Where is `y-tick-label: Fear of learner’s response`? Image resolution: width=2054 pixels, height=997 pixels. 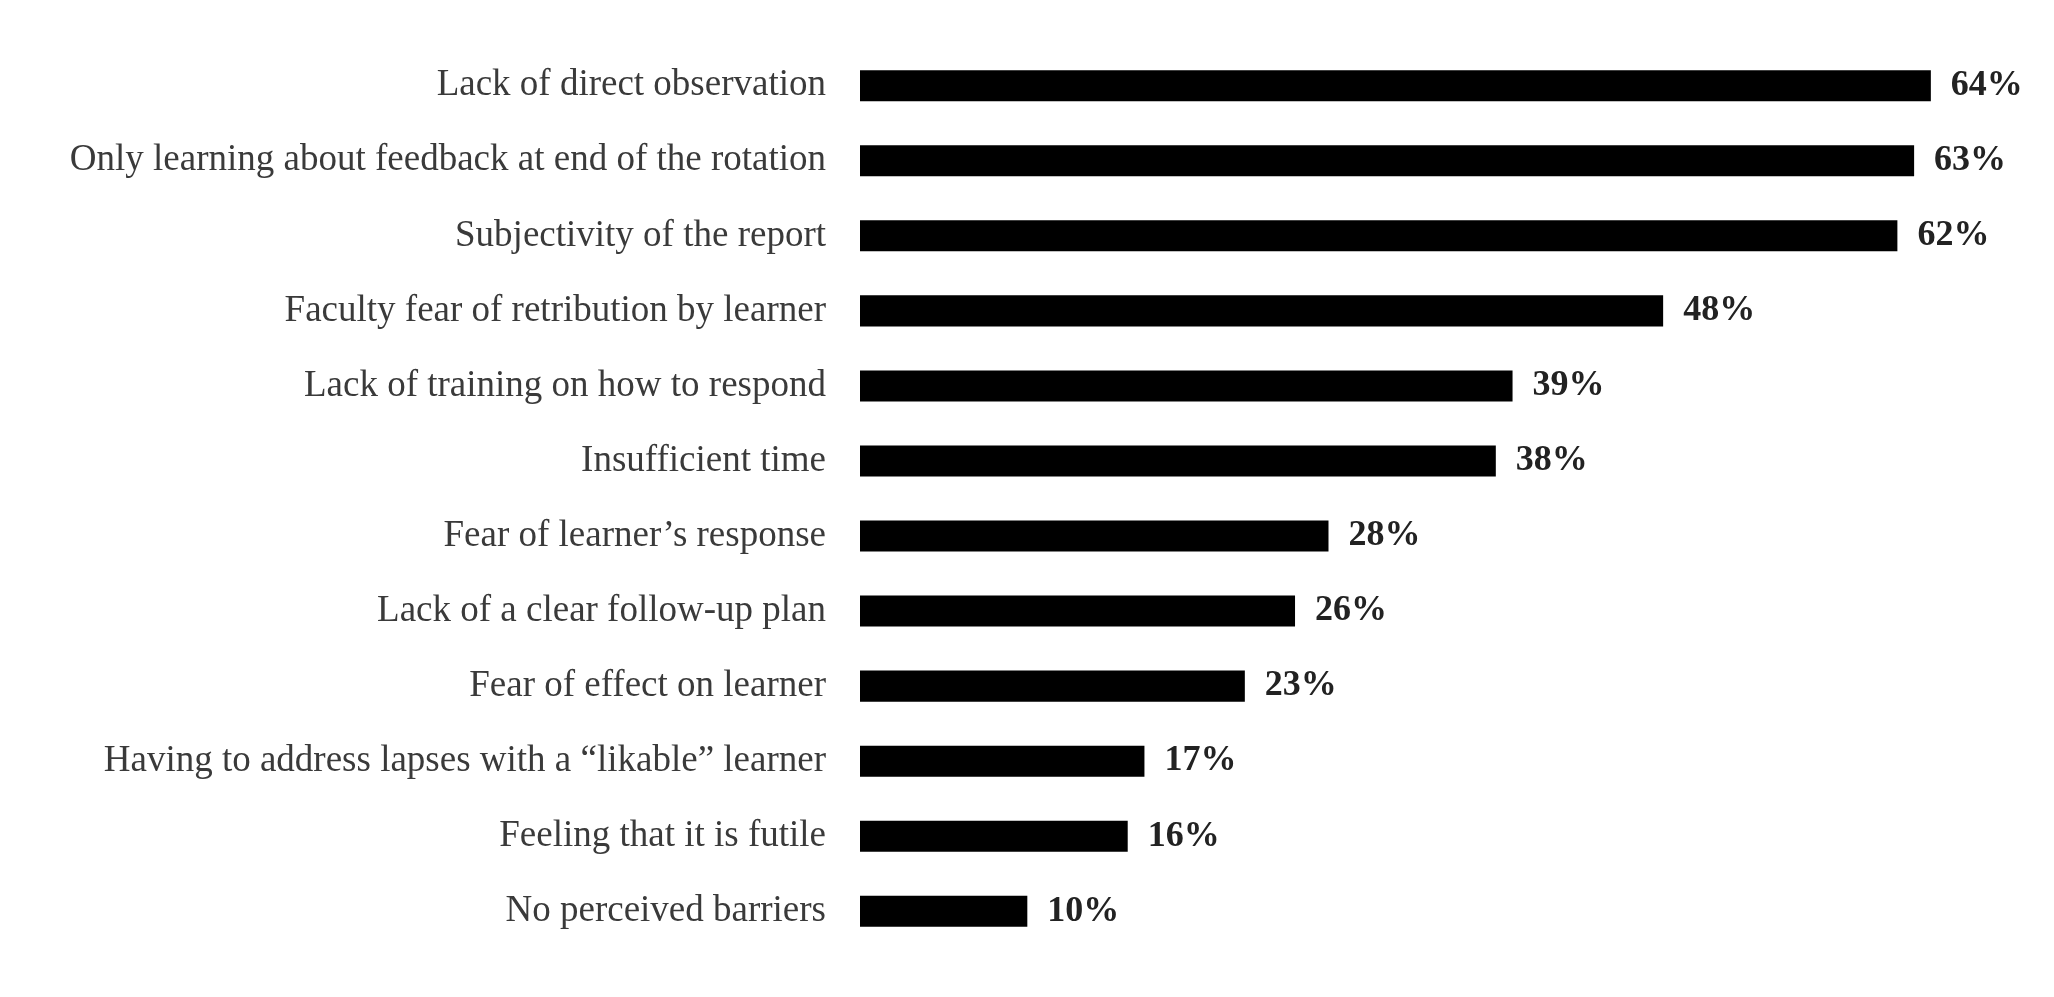
y-tick-label: Fear of learner’s response is located at coordinates (634, 533).